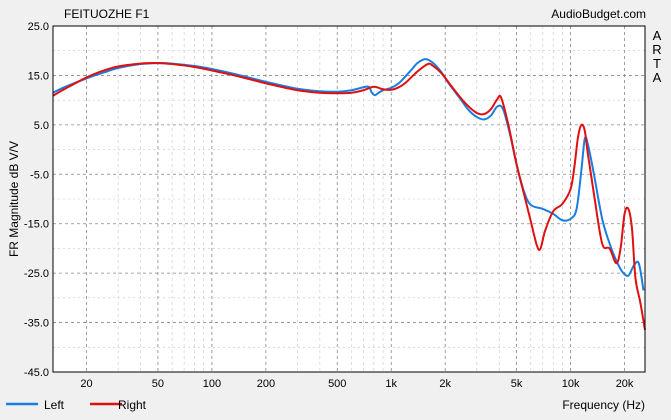  What do you see at coordinates (598, 14) in the screenshot?
I see `watermark: AudioBudget.com` at bounding box center [598, 14].